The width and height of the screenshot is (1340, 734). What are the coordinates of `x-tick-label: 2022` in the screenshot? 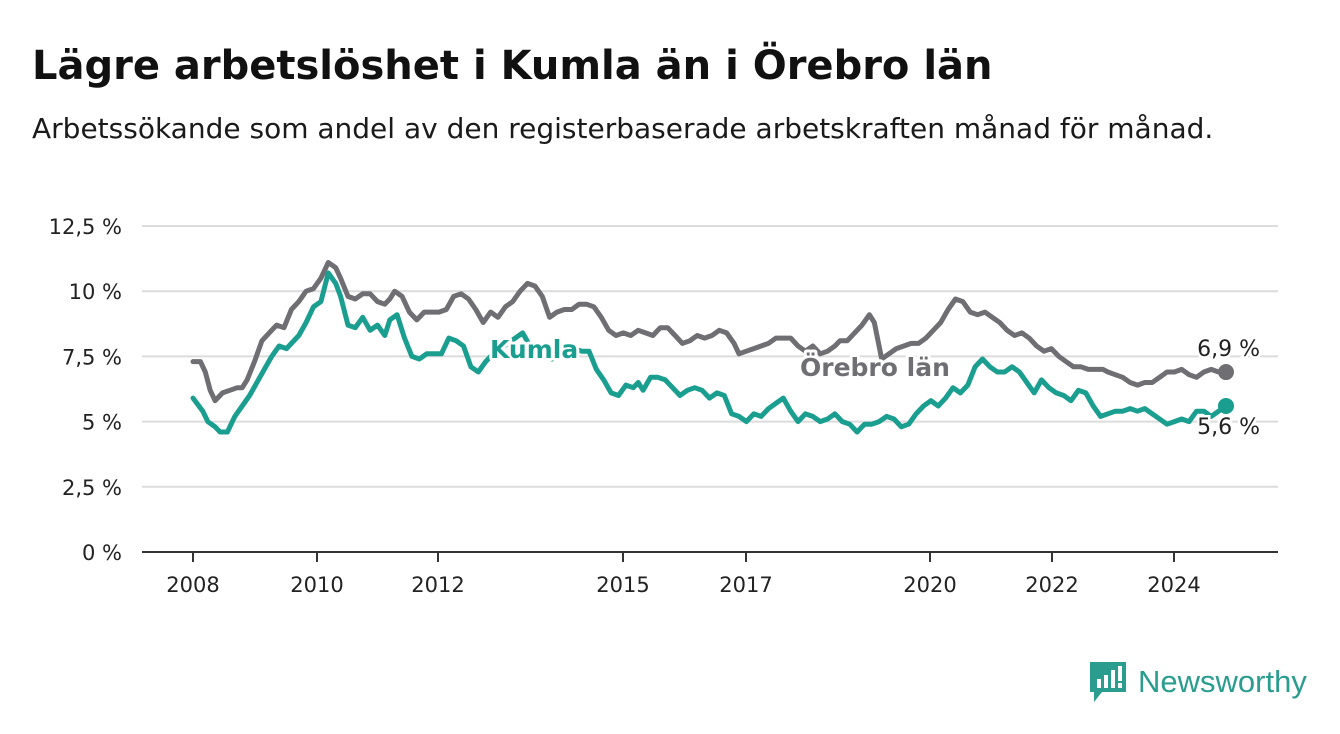 It's located at (1051, 585).